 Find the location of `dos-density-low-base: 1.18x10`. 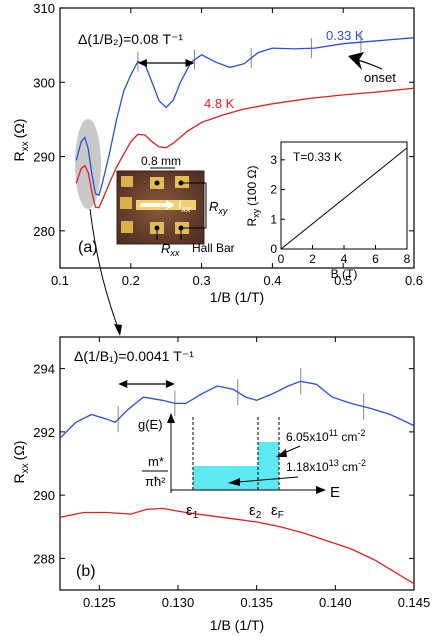

dos-density-low-base: 1.18x10 is located at coordinates (307, 467).